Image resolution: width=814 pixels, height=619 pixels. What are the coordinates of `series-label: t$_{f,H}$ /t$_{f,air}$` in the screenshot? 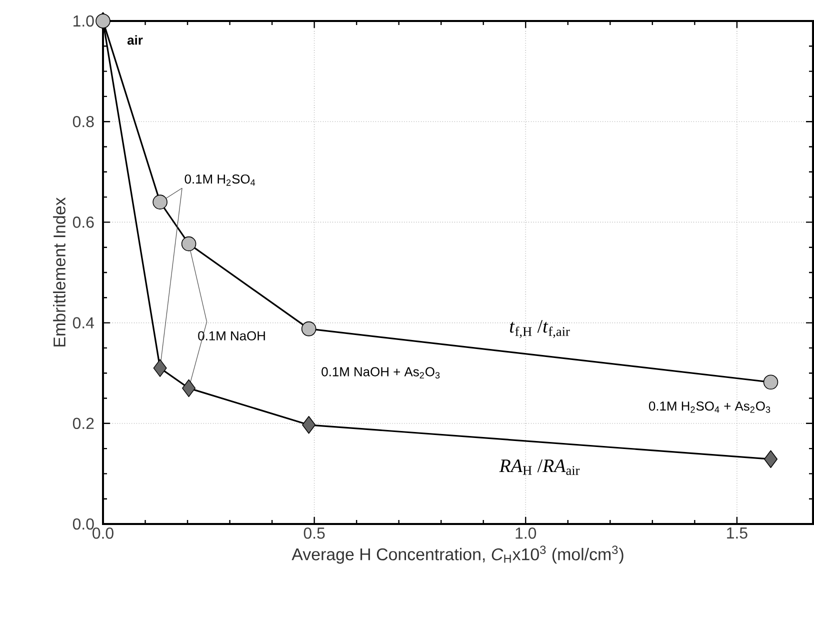 It's located at (540, 329).